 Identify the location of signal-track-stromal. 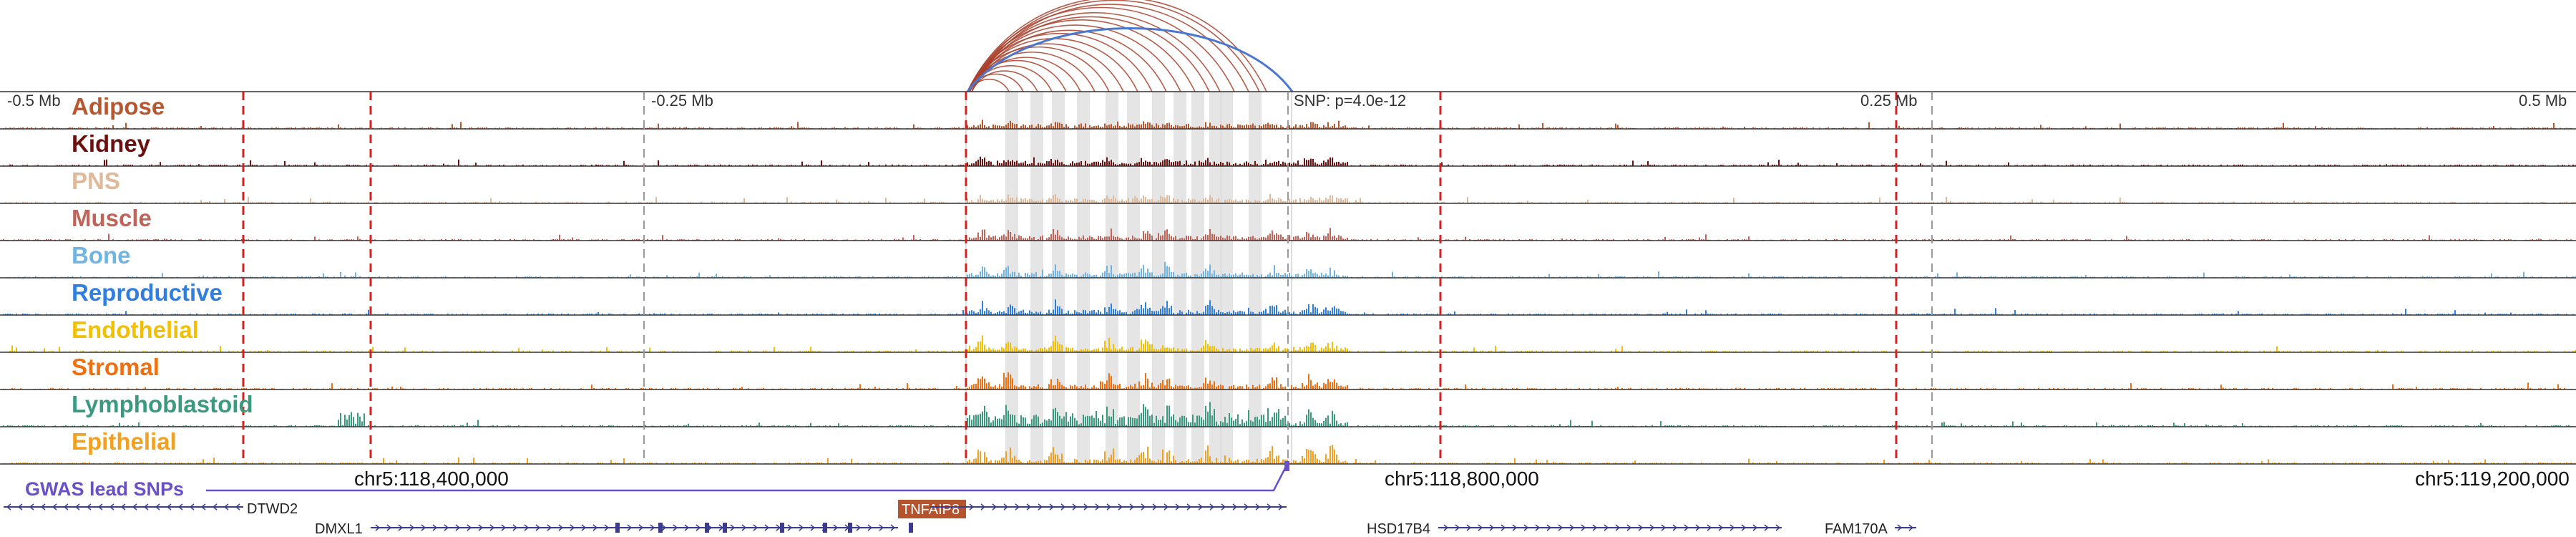
(1288, 381).